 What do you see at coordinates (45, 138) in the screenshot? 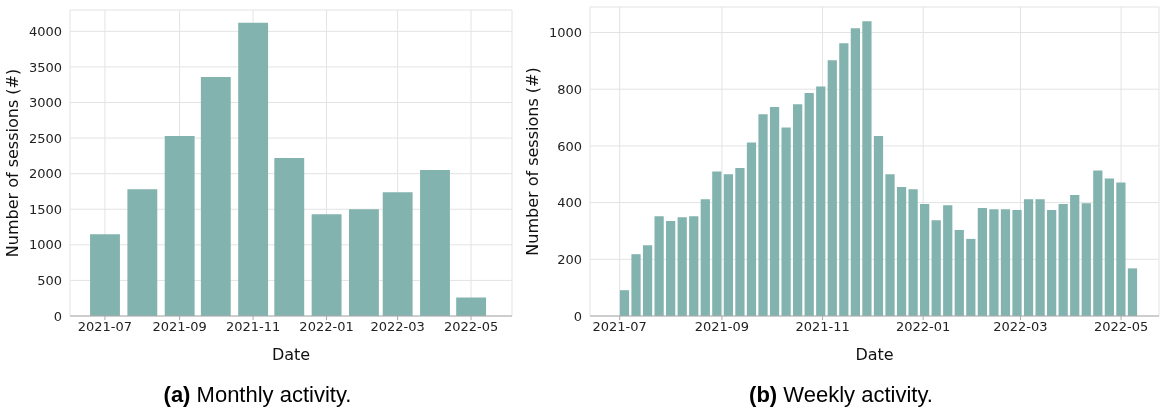
I see `y-tick-label: 2500` at bounding box center [45, 138].